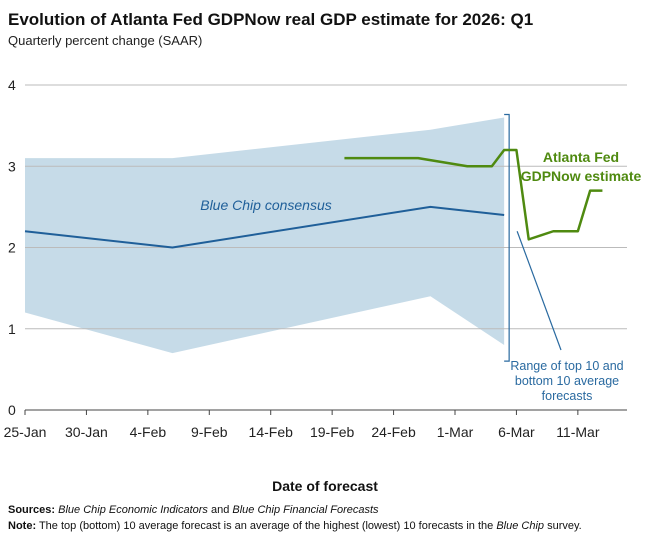 Image resolution: width=650 pixels, height=547 pixels. What do you see at coordinates (209, 432) in the screenshot?
I see `x-tick-label: 9-Feb` at bounding box center [209, 432].